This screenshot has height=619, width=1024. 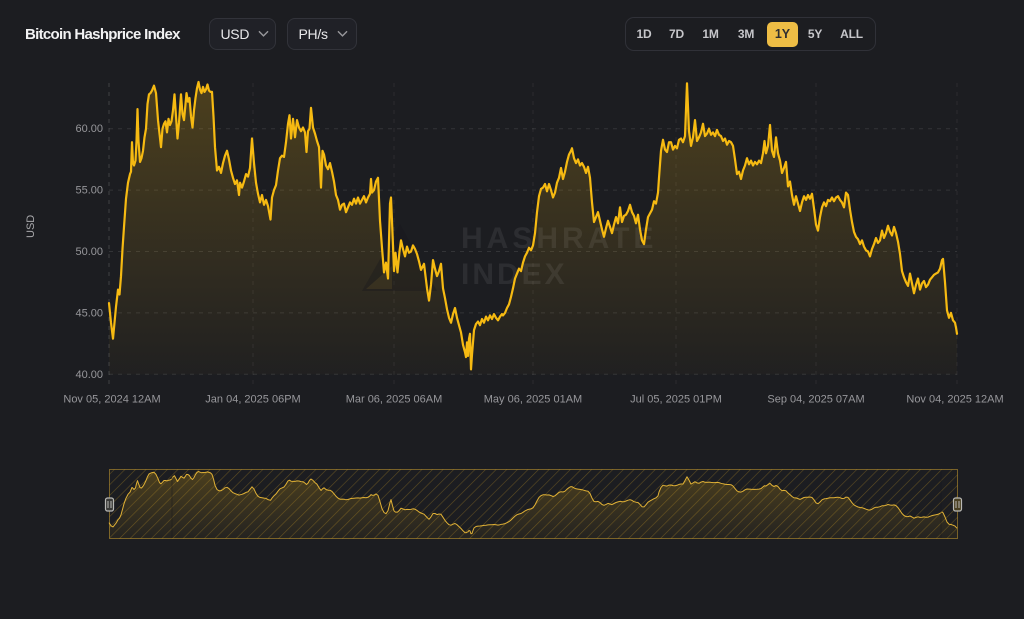 What do you see at coordinates (89, 252) in the screenshot?
I see `svg-text: 50.00` at bounding box center [89, 252].